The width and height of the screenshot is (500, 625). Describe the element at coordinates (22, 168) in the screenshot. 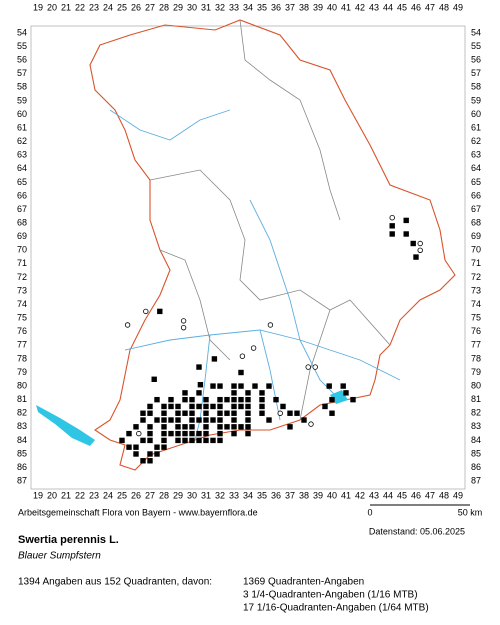

I see `y-label: 64` at that location.